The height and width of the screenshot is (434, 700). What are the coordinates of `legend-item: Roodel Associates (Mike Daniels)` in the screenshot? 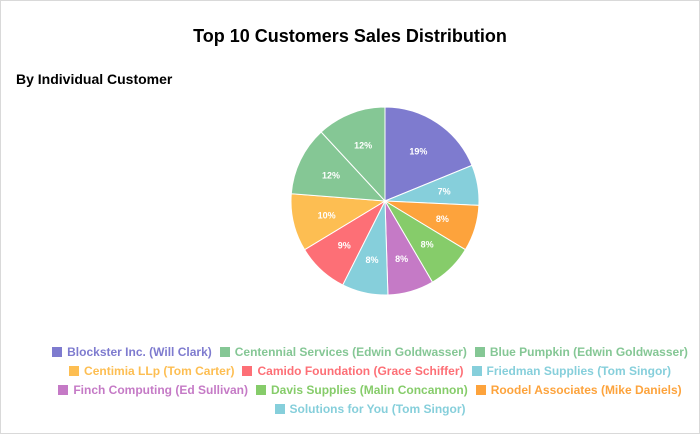 It's located at (578, 389).